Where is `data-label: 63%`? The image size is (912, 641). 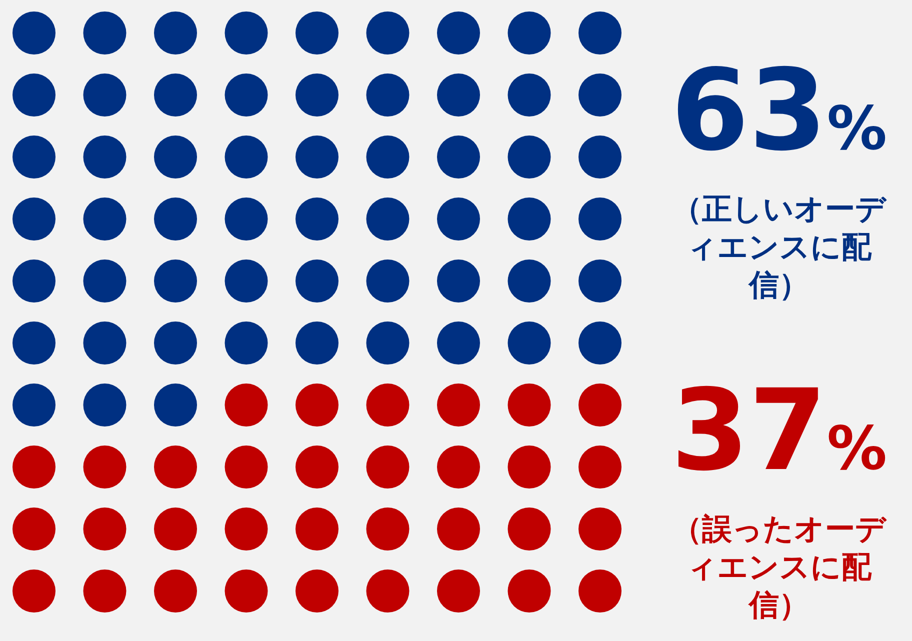
data-label: 63% is located at coordinates (779, 111).